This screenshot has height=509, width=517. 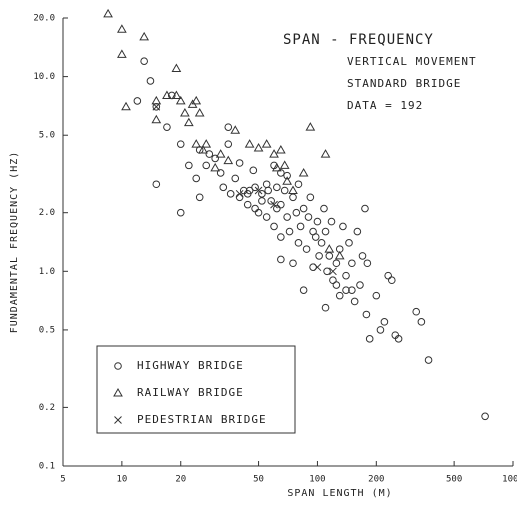 I want to click on x-tick-label: 5, so click(x=62, y=480).